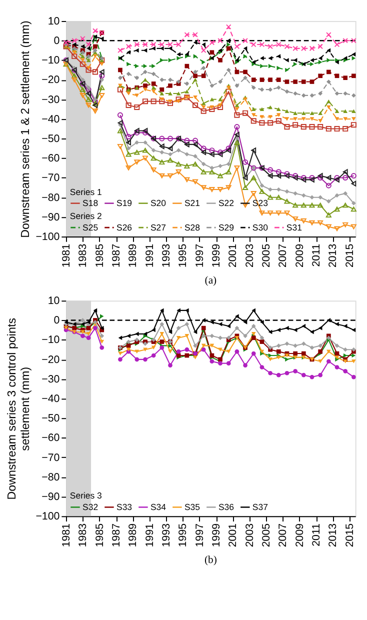 This screenshot has width=367, height=620. What do you see at coordinates (158, 227) in the screenshot?
I see `legend-label: S27` at bounding box center [158, 227].